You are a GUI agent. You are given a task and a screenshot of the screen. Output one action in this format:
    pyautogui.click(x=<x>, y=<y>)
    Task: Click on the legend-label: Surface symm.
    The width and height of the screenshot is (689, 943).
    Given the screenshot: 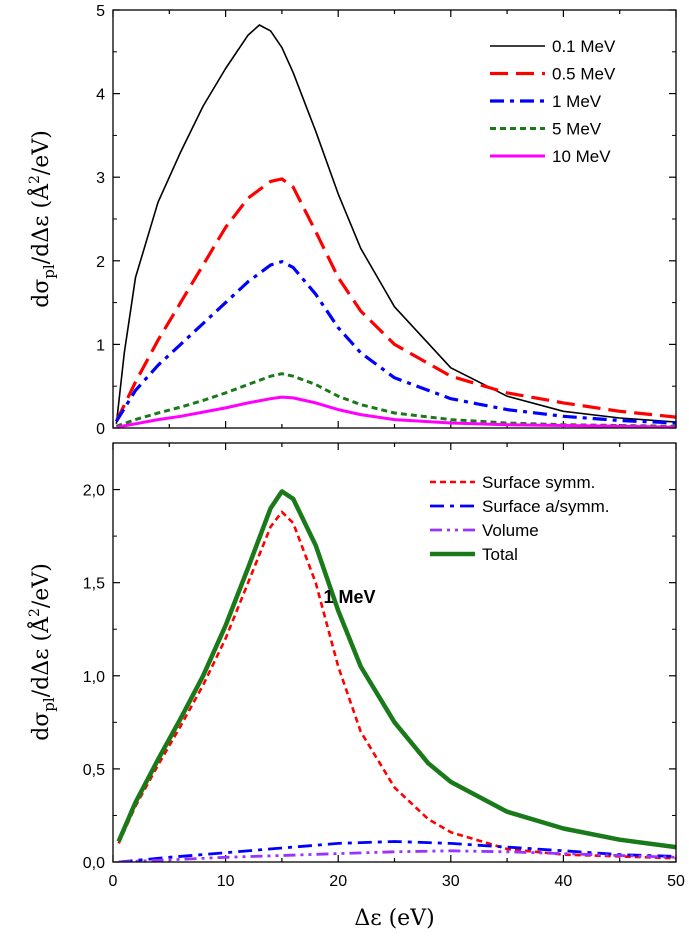 What is the action you would take?
    pyautogui.click(x=538, y=482)
    